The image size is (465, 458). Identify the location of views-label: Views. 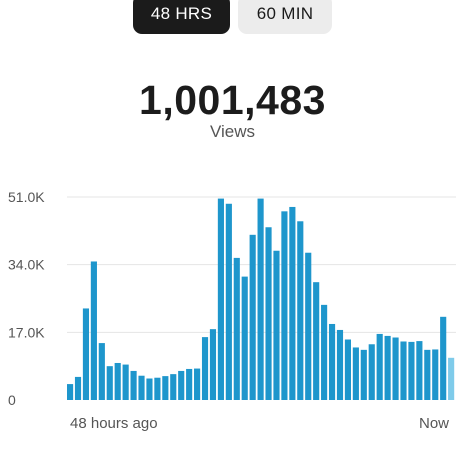
(232, 131).